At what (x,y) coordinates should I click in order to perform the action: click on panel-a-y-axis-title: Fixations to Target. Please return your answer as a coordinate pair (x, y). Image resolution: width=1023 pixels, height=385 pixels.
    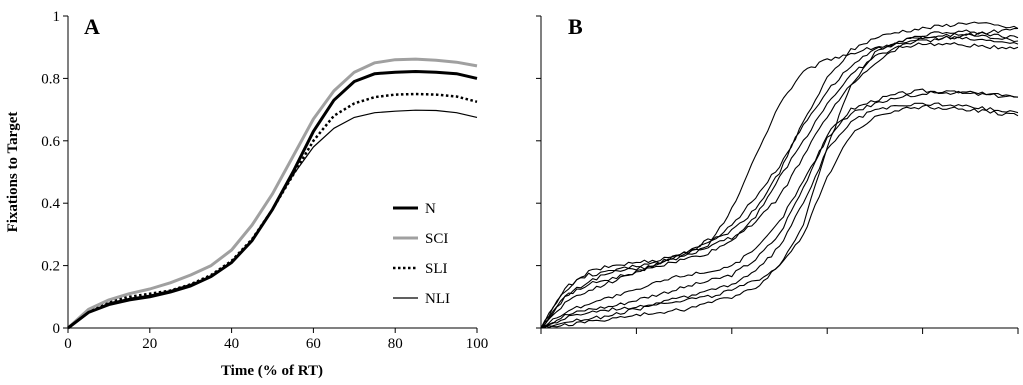
    Looking at the image, I should click on (13, 172).